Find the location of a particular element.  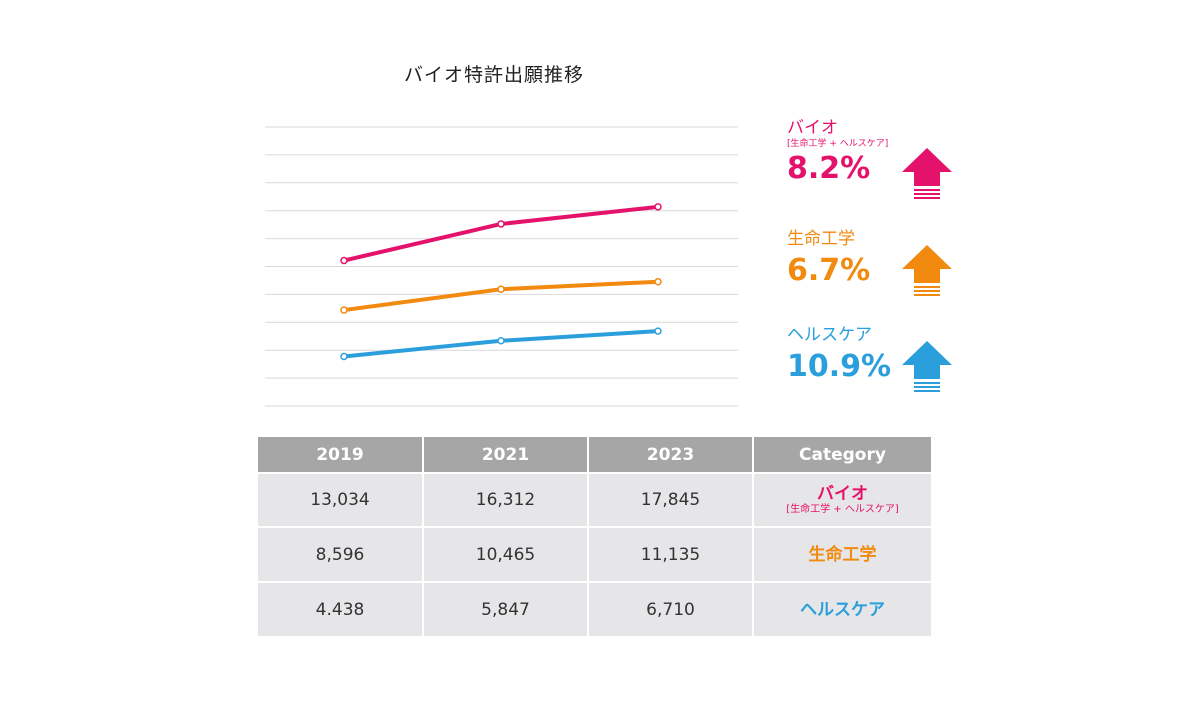

growth-series-name: ヘルスケア is located at coordinates (829, 335).